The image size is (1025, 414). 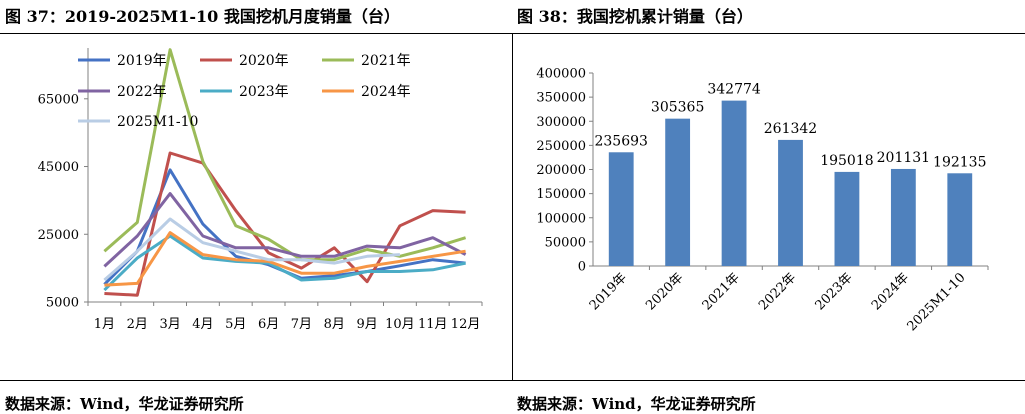 I want to click on x-tick-label: 1月, so click(x=104, y=324).